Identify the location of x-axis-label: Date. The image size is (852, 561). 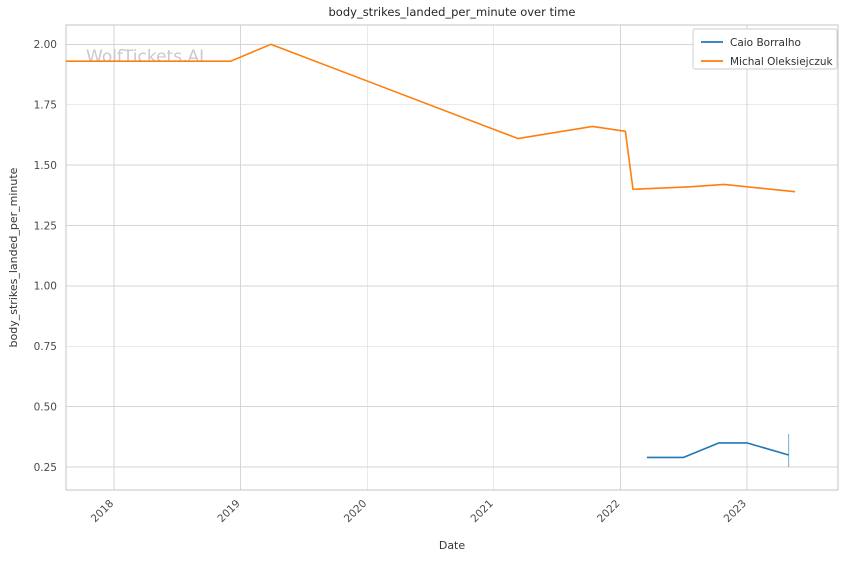
(452, 545).